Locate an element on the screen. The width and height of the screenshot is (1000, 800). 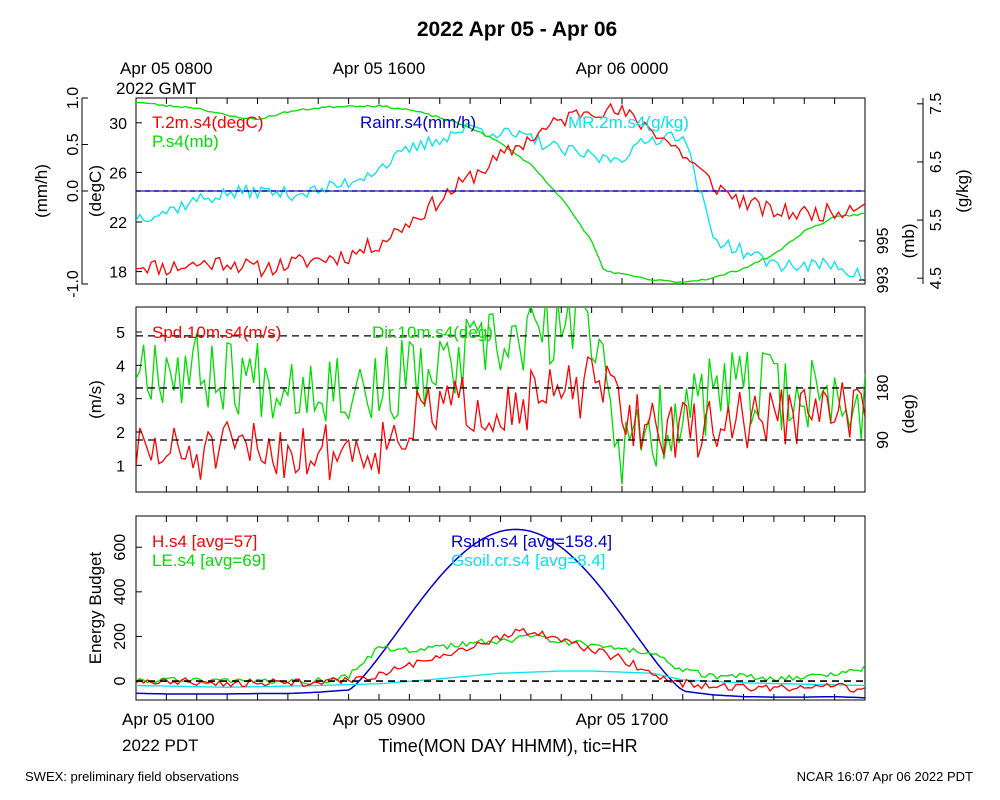
mr-axis-label: (g/kg) is located at coordinates (962, 190).